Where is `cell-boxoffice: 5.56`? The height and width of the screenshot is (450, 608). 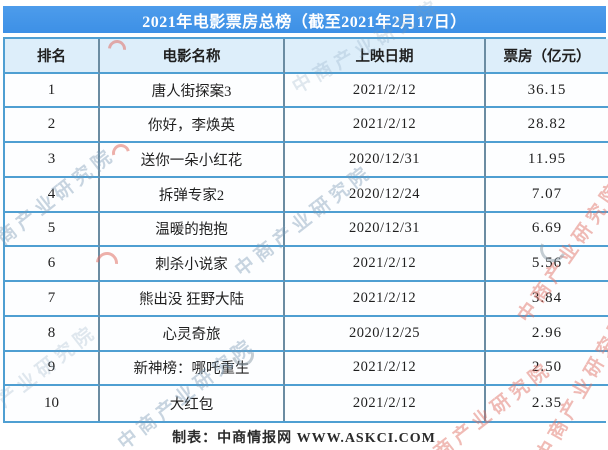 cell-boxoffice: 5.56 is located at coordinates (547, 265).